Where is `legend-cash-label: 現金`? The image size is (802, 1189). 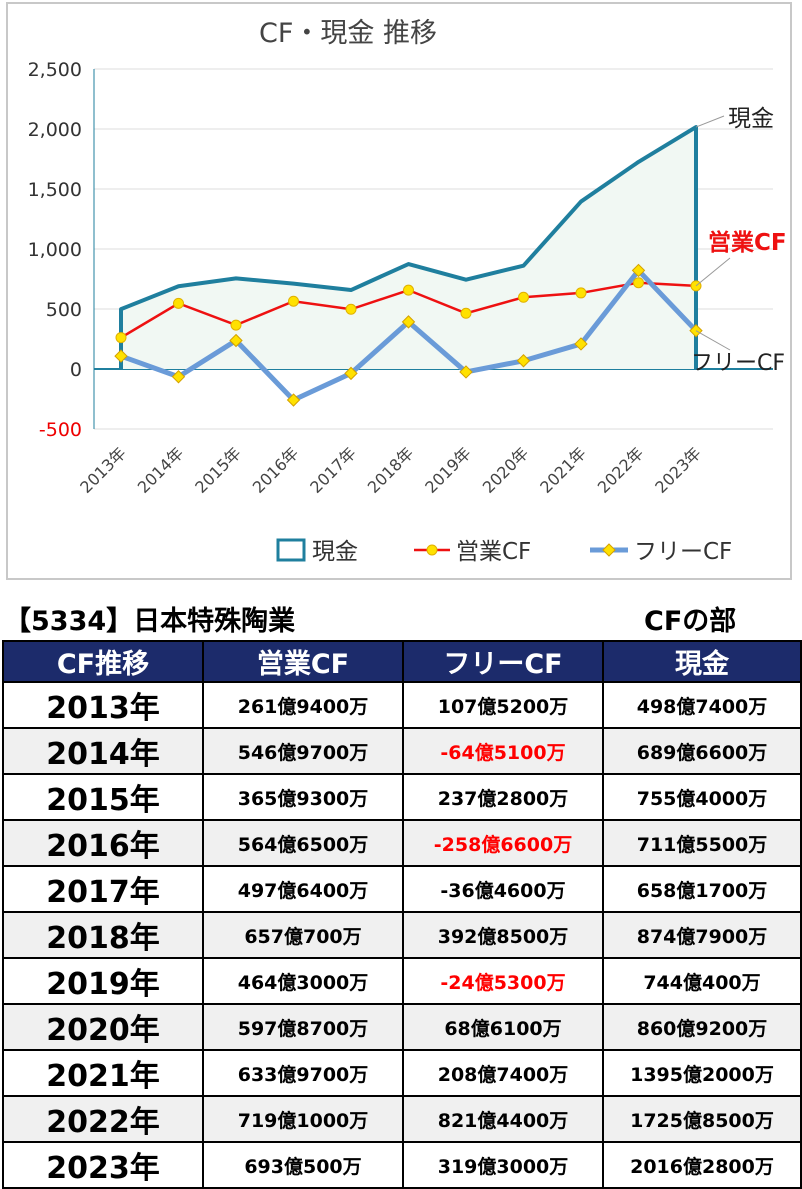
legend-cash-label: 現金 is located at coordinates (335, 552).